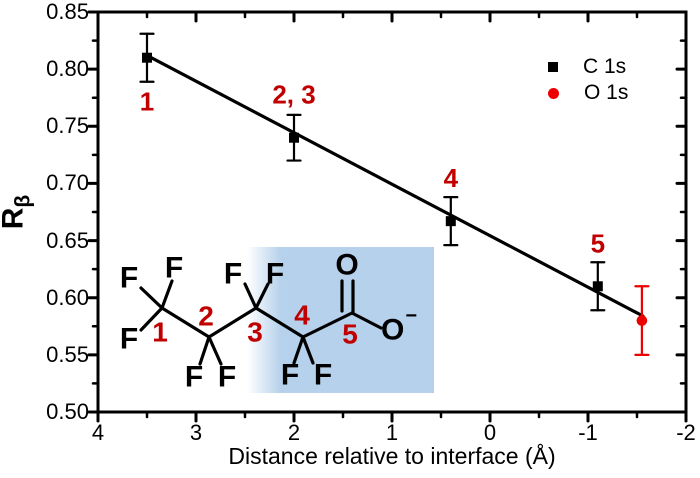  What do you see at coordinates (588, 432) in the screenshot?
I see `x-tick-label: -1` at bounding box center [588, 432].